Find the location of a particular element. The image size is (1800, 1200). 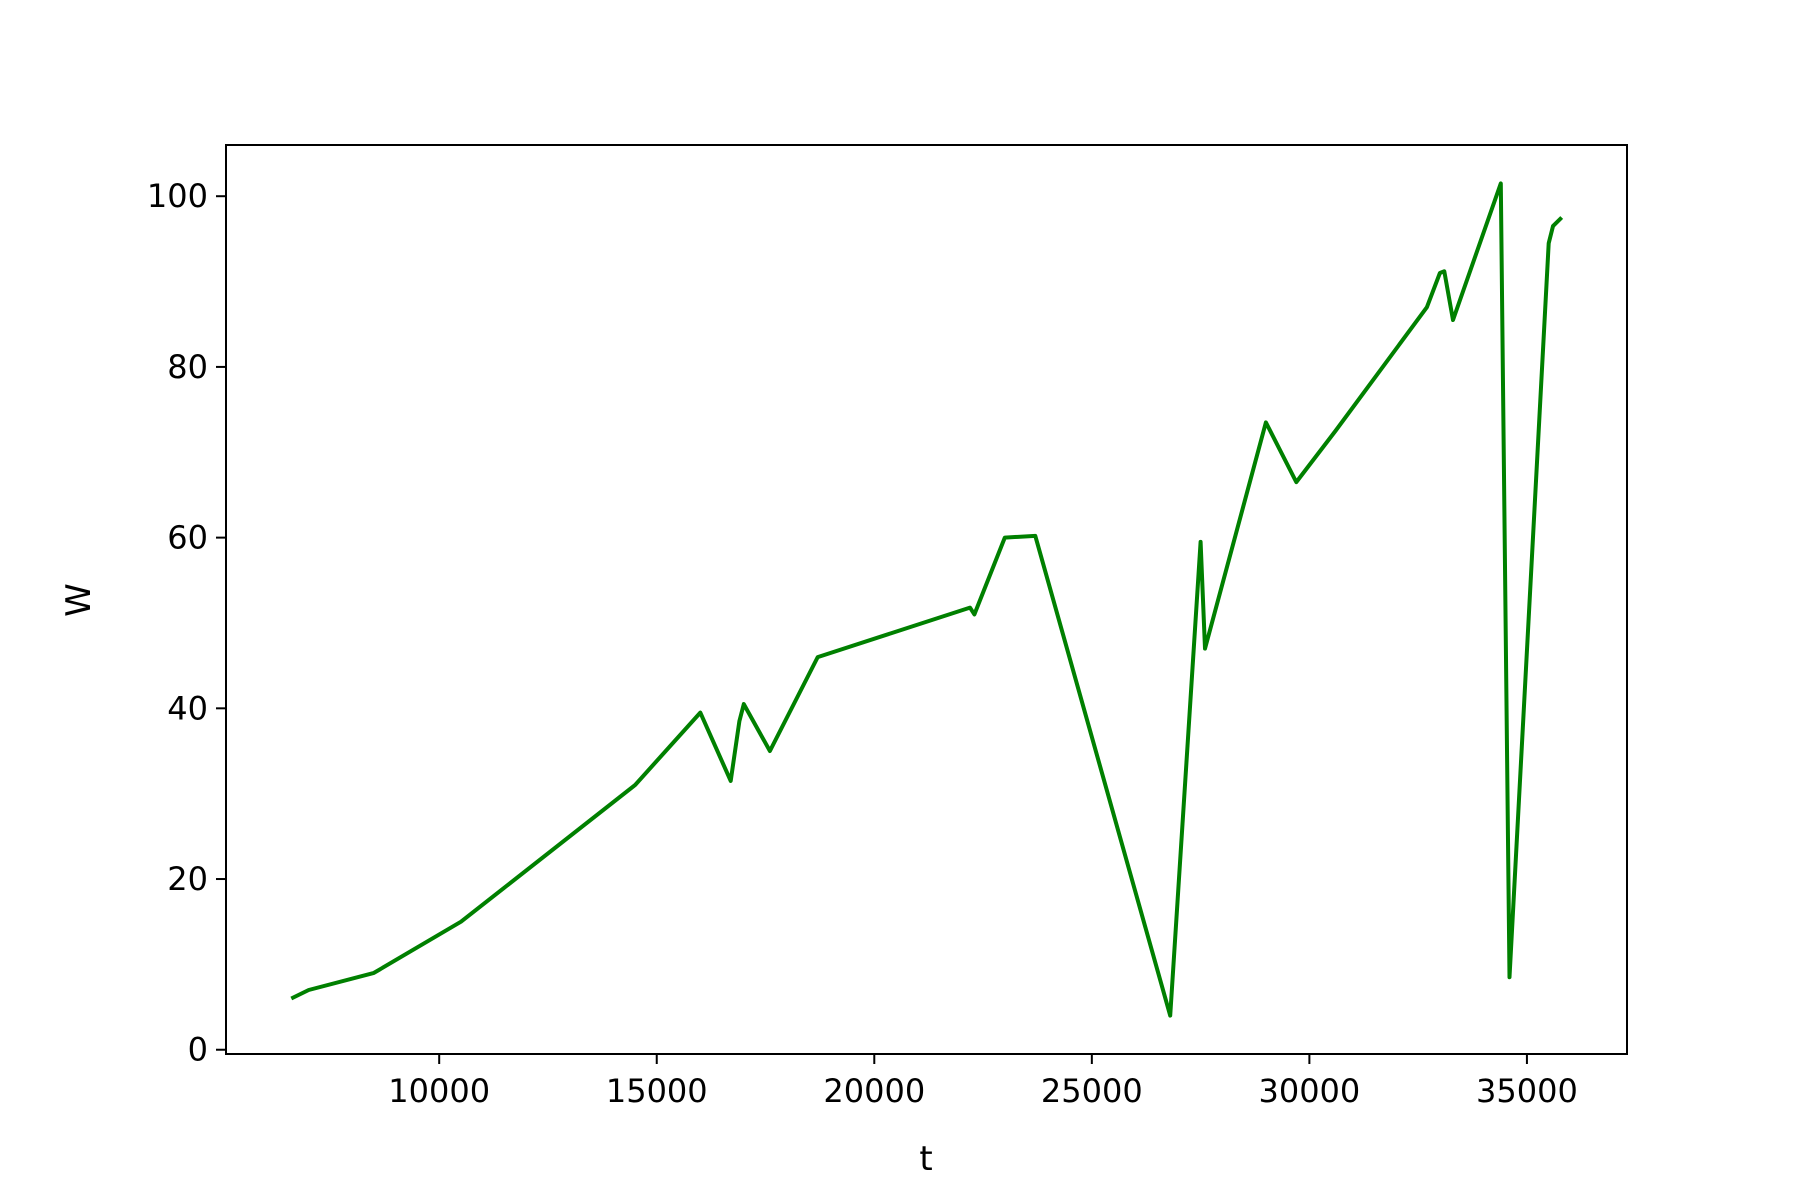

y-tick-label: 80 is located at coordinates (187, 367).